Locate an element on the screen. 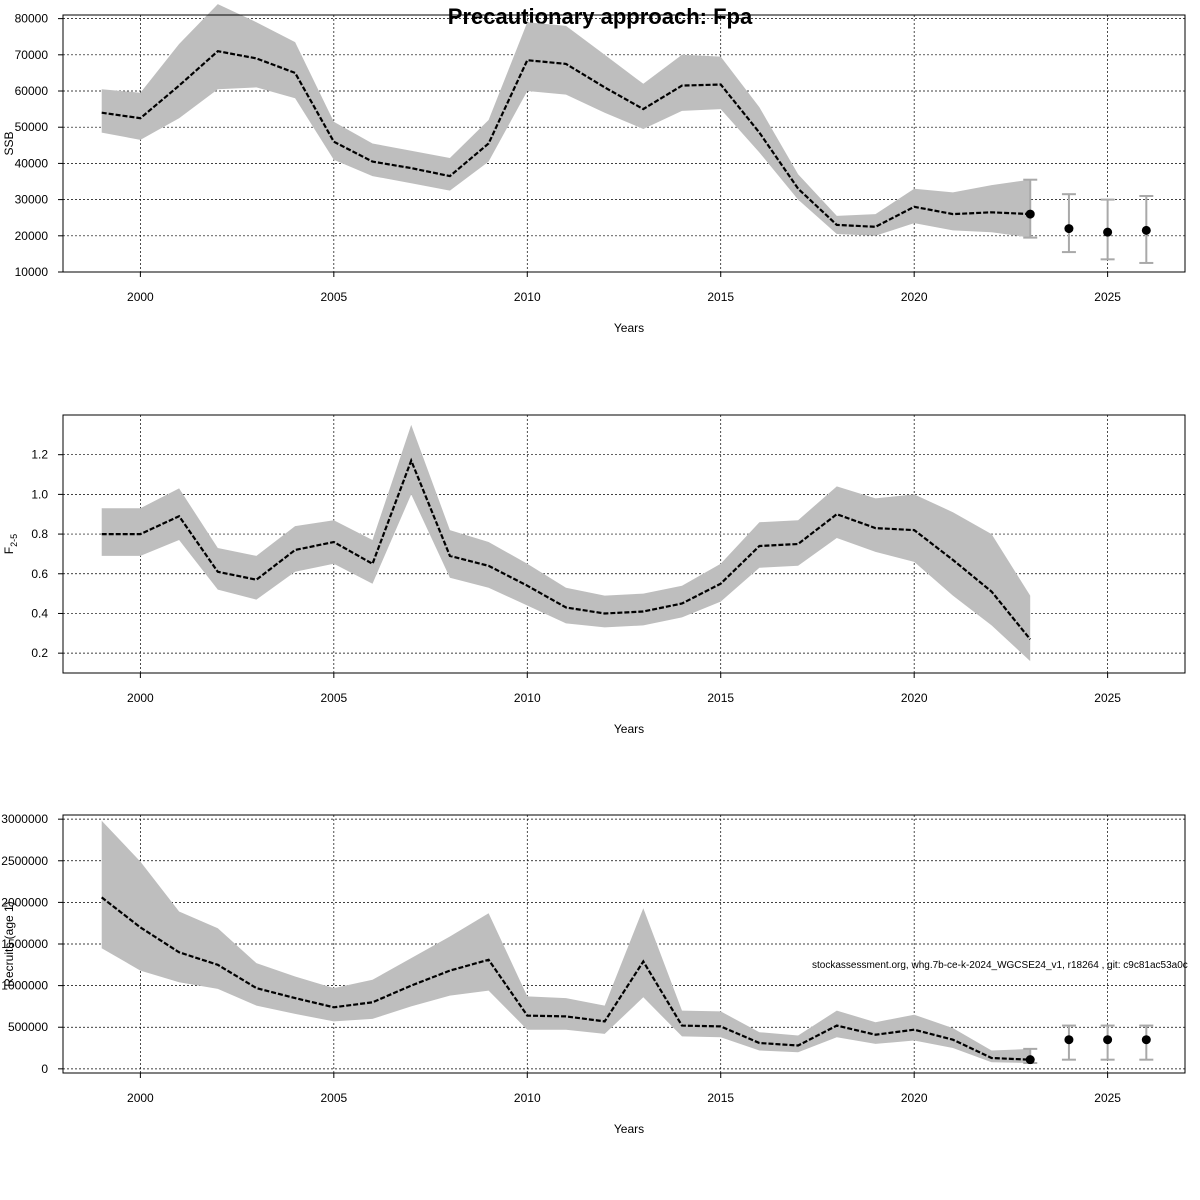  y-tick-label: 0.8 is located at coordinates (39, 534).